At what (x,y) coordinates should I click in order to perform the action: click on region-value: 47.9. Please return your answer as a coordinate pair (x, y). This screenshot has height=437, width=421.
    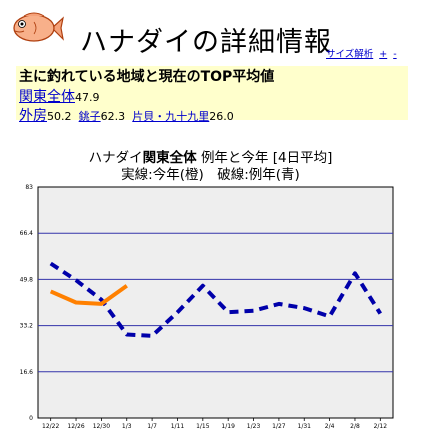
    Looking at the image, I should click on (87, 97).